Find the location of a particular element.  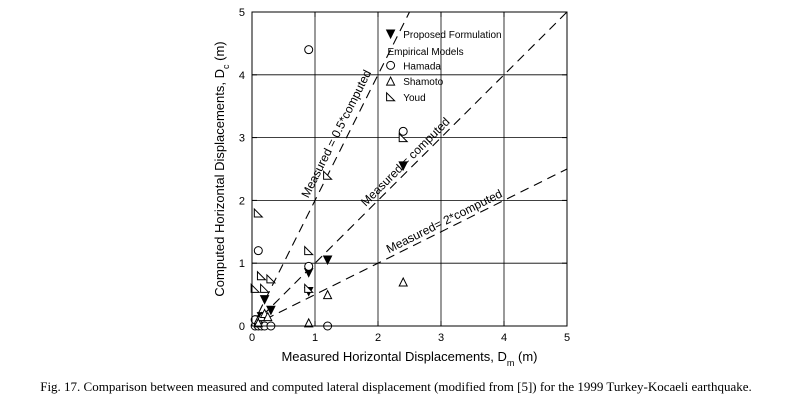

y-tick-label: 5 is located at coordinates (242, 13).